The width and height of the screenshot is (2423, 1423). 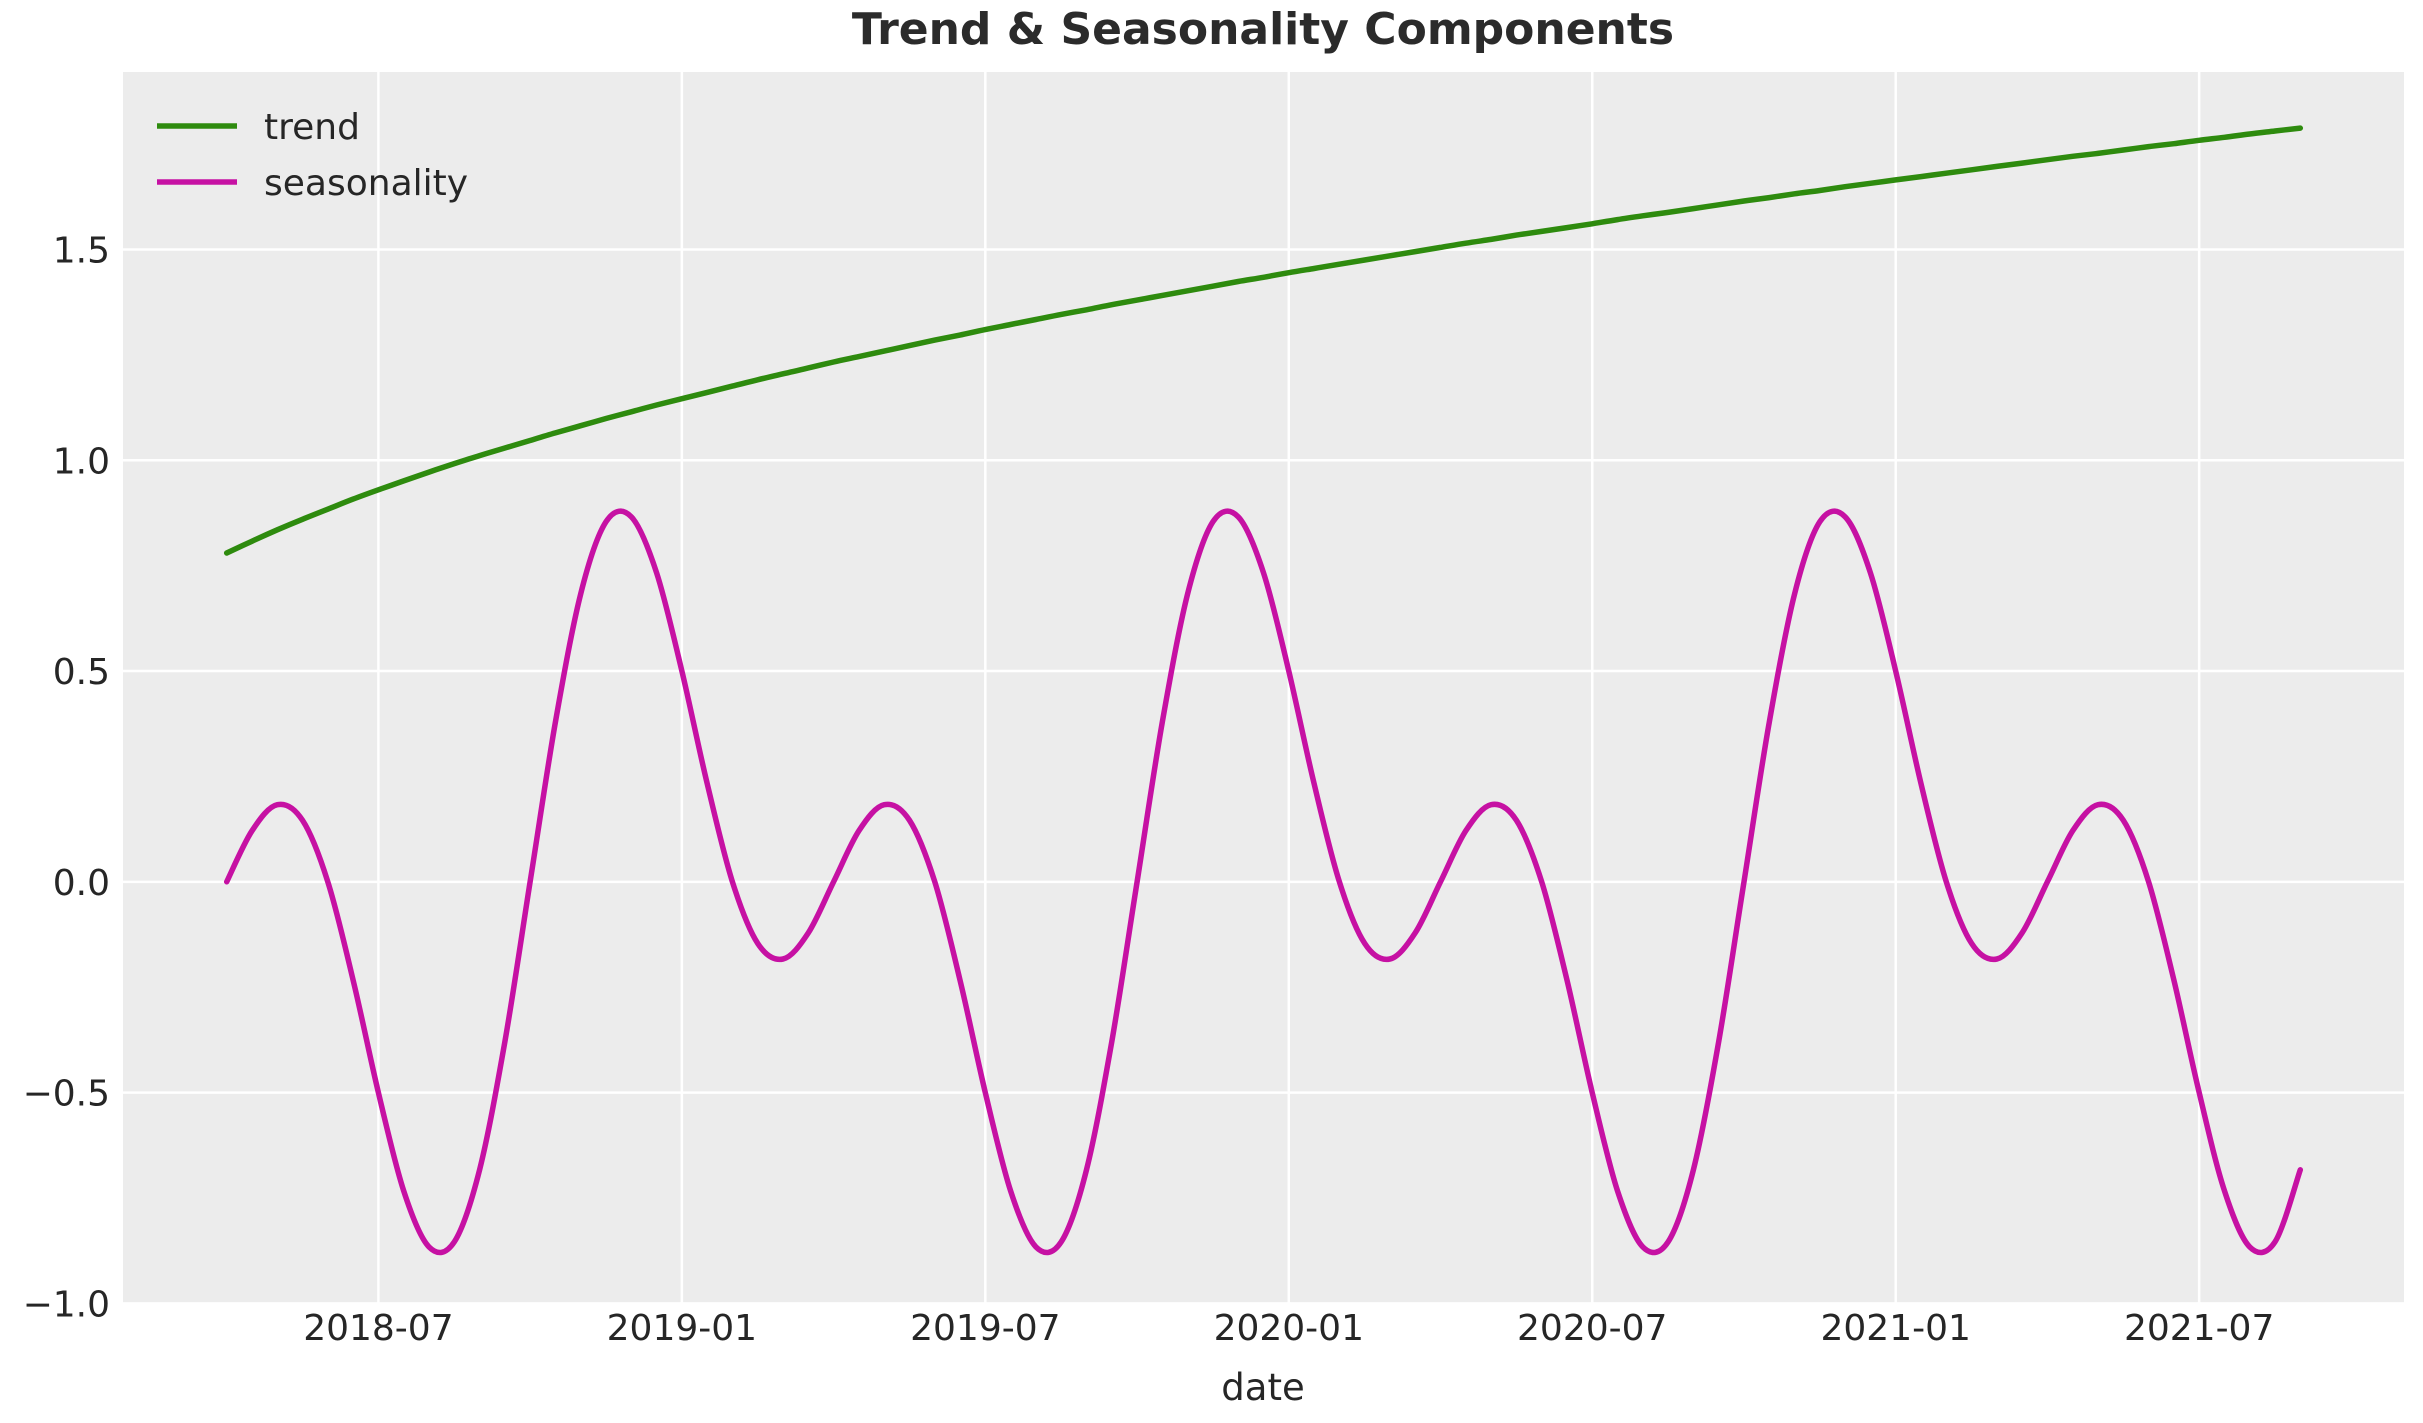 What do you see at coordinates (66, 1094) in the screenshot?
I see `y-tick-label: −0.5` at bounding box center [66, 1094].